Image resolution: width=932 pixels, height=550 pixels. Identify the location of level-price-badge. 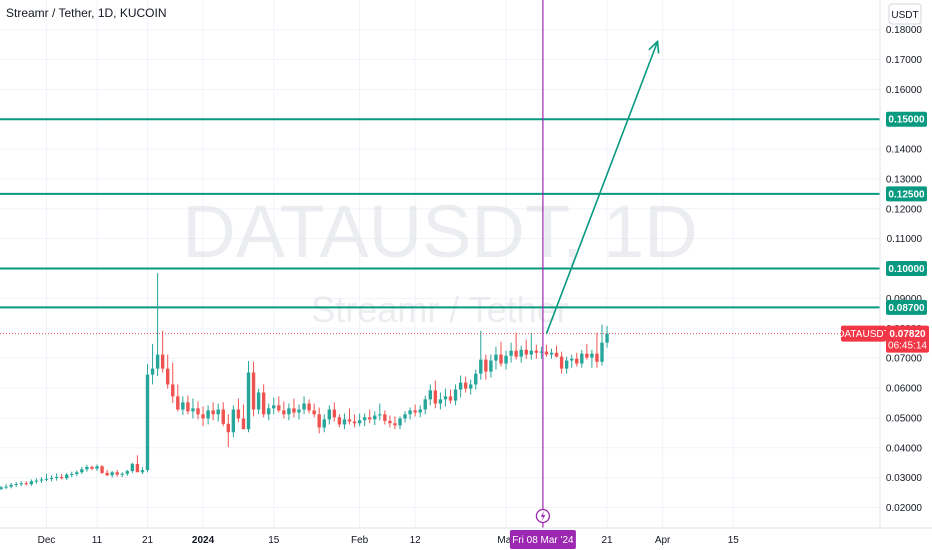
(906, 119).